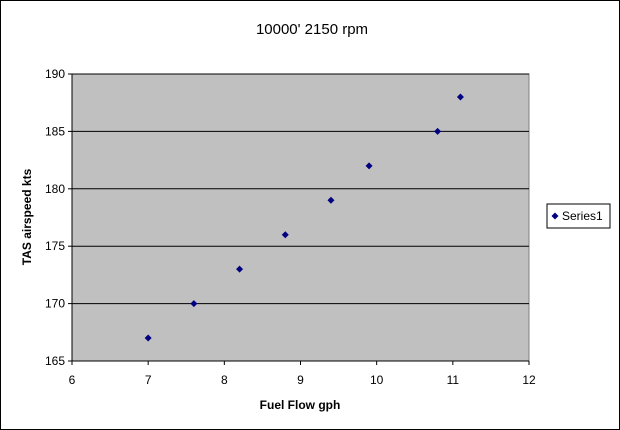  What do you see at coordinates (55, 304) in the screenshot?
I see `y-tick-label-1: 170` at bounding box center [55, 304].